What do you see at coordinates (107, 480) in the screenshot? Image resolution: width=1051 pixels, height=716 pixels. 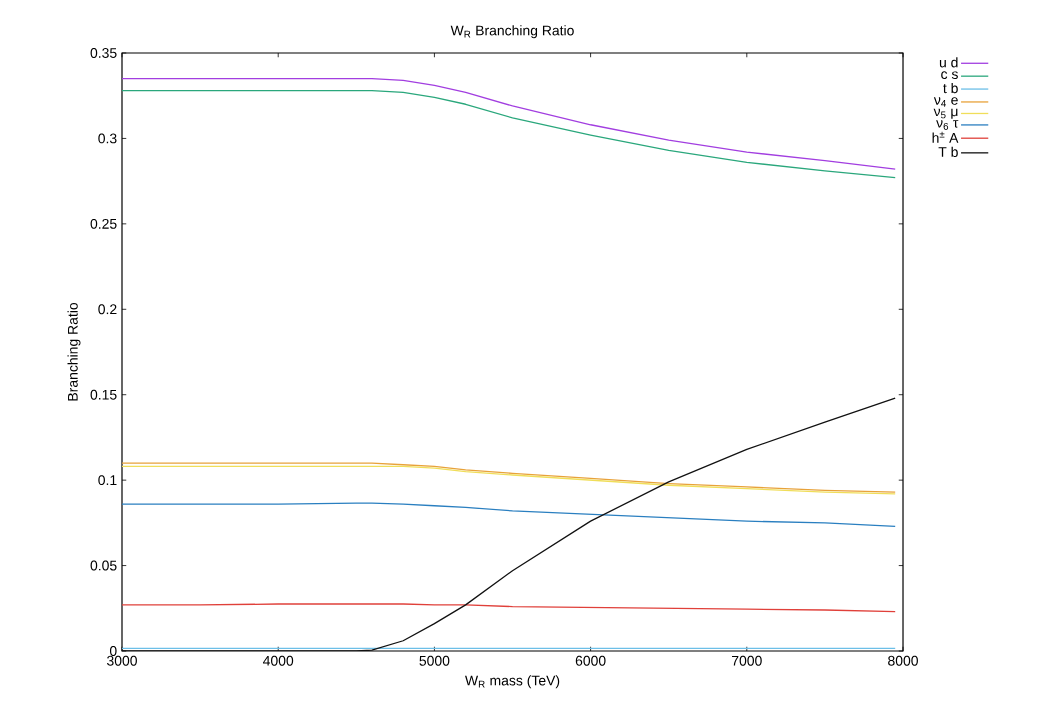 I see `y-tick-label: 0.1` at bounding box center [107, 480].